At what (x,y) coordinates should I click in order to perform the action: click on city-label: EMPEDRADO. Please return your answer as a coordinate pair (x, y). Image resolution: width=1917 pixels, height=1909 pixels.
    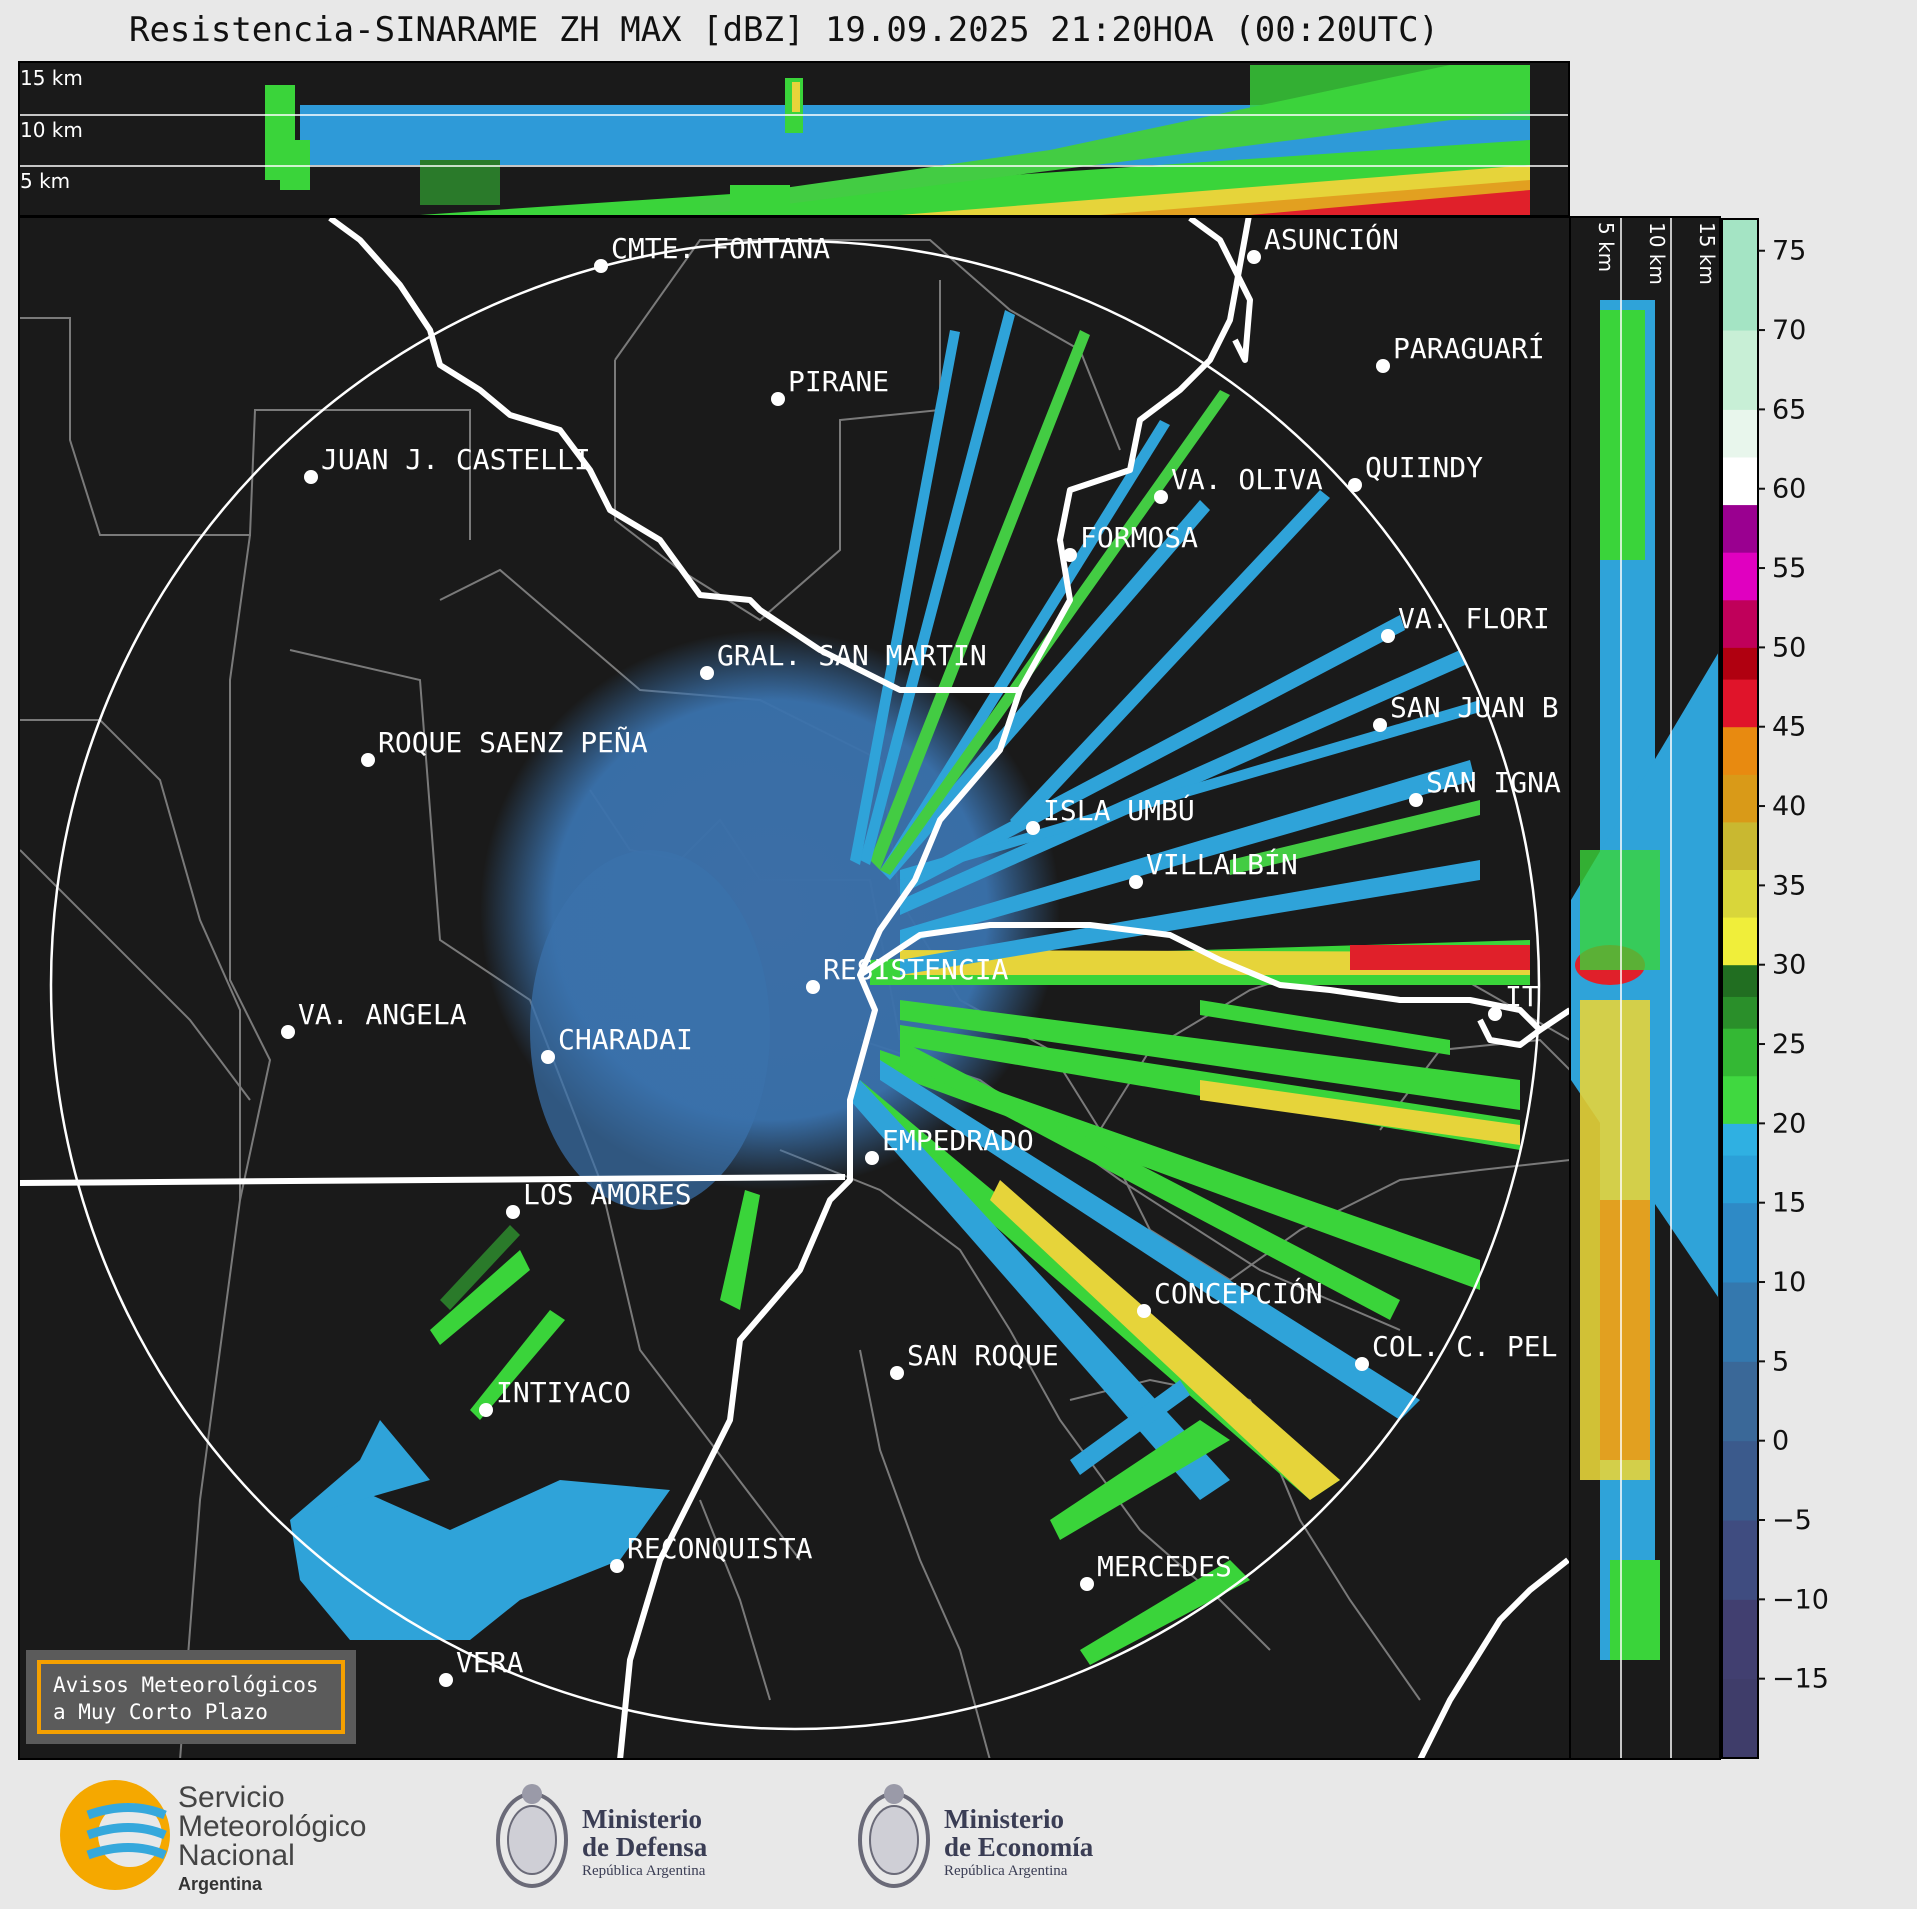
    Looking at the image, I should click on (958, 1140).